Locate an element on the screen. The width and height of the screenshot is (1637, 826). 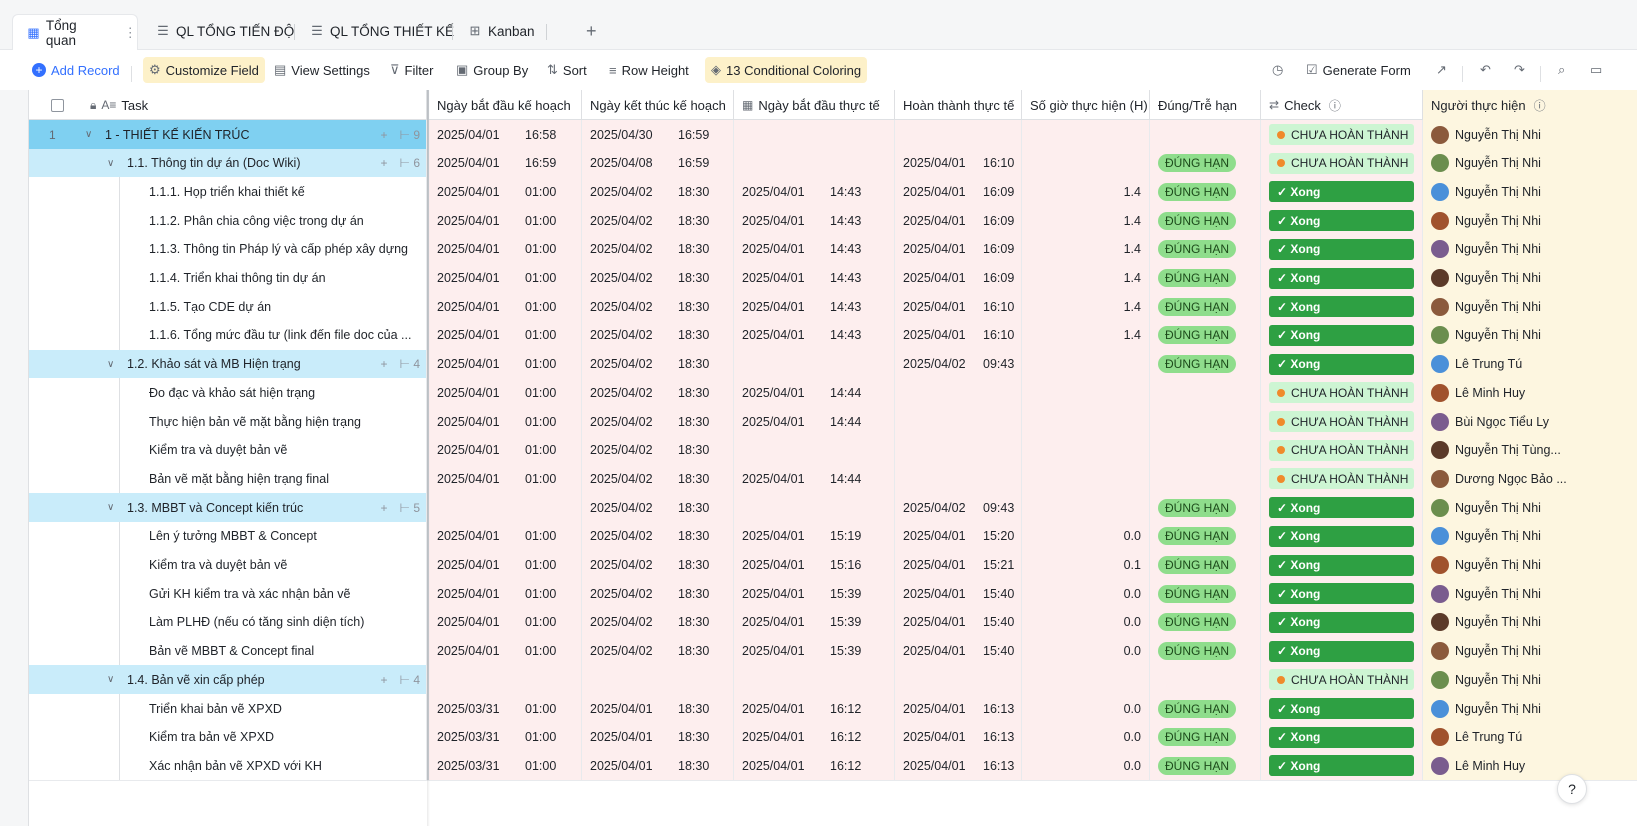
ontime-cell is located at coordinates (1205, 421).